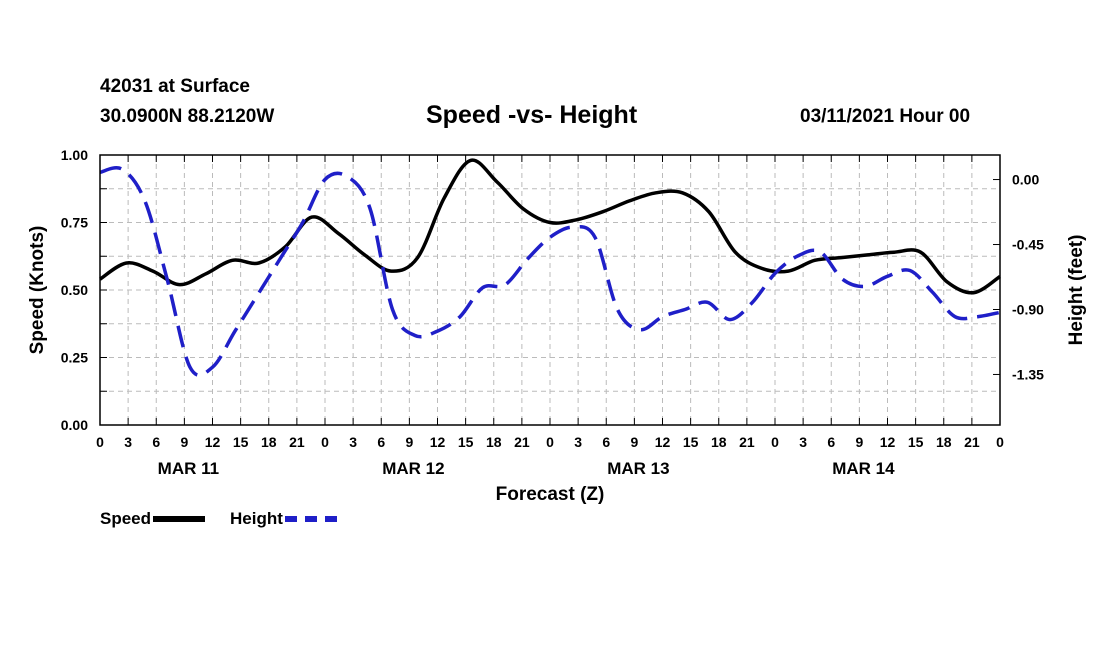  I want to click on y-tick-label-right: -0.90, so click(1028, 309).